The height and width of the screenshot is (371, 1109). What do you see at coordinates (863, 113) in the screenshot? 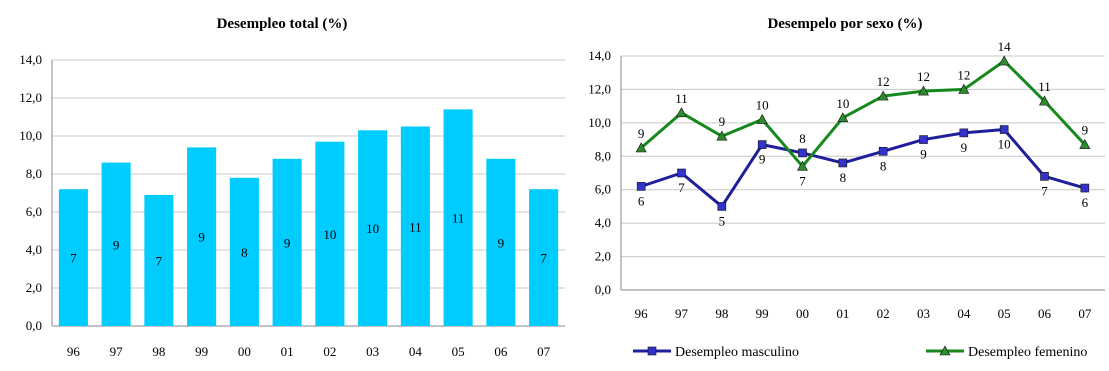
I see `series-line-female` at bounding box center [863, 113].